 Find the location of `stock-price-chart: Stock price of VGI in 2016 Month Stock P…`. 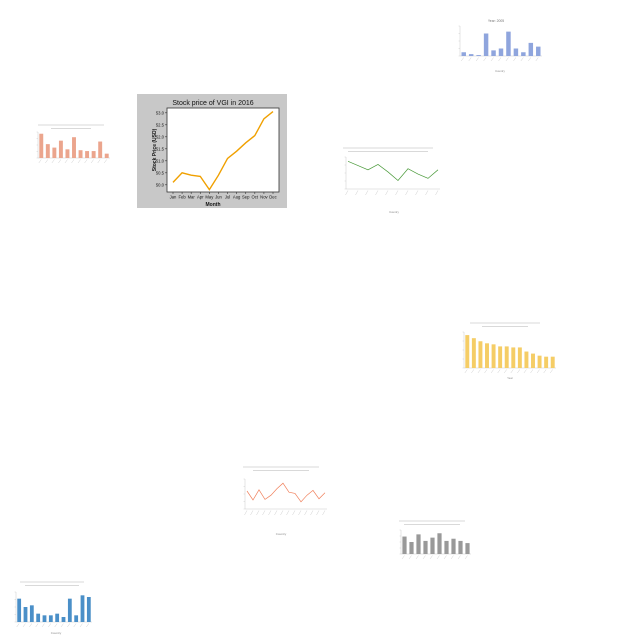

stock-price-chart: Stock price of VGI in 2016 Month Stock P… is located at coordinates (212, 151).